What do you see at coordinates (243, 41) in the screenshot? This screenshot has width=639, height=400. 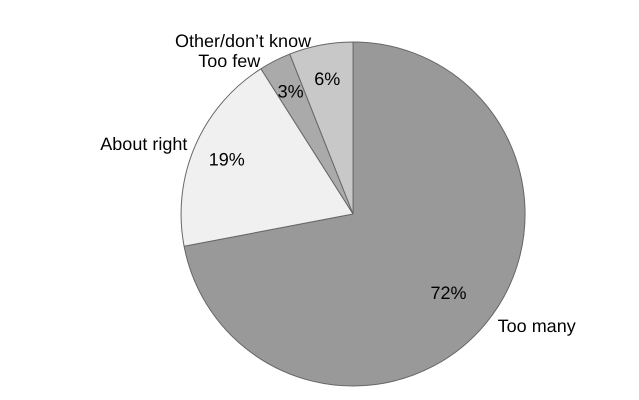 I see `slice-label: Other/don’t know` at bounding box center [243, 41].